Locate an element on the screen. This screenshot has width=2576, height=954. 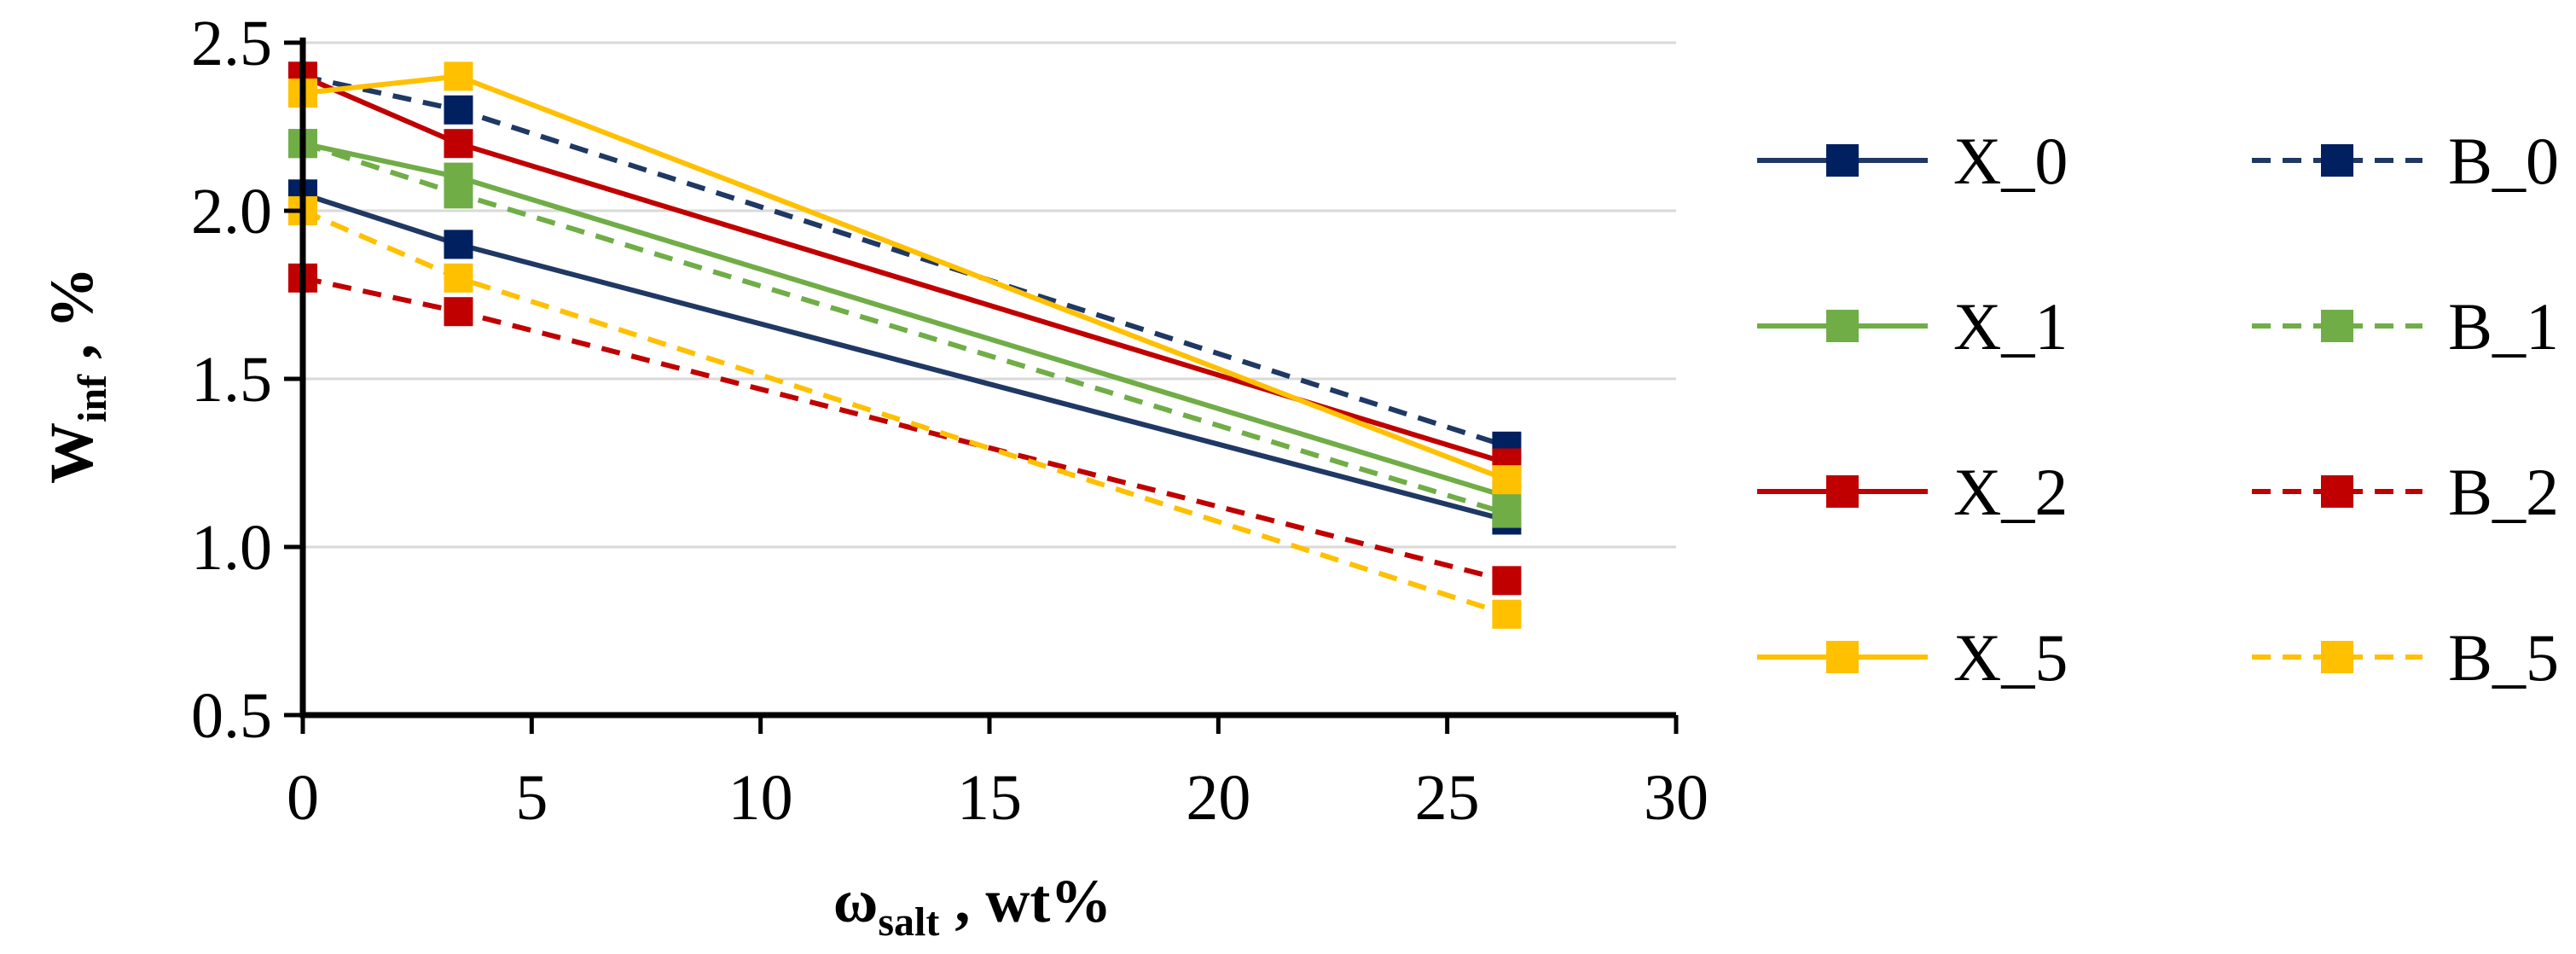
legend-entry: X_2 is located at coordinates (1912, 492).